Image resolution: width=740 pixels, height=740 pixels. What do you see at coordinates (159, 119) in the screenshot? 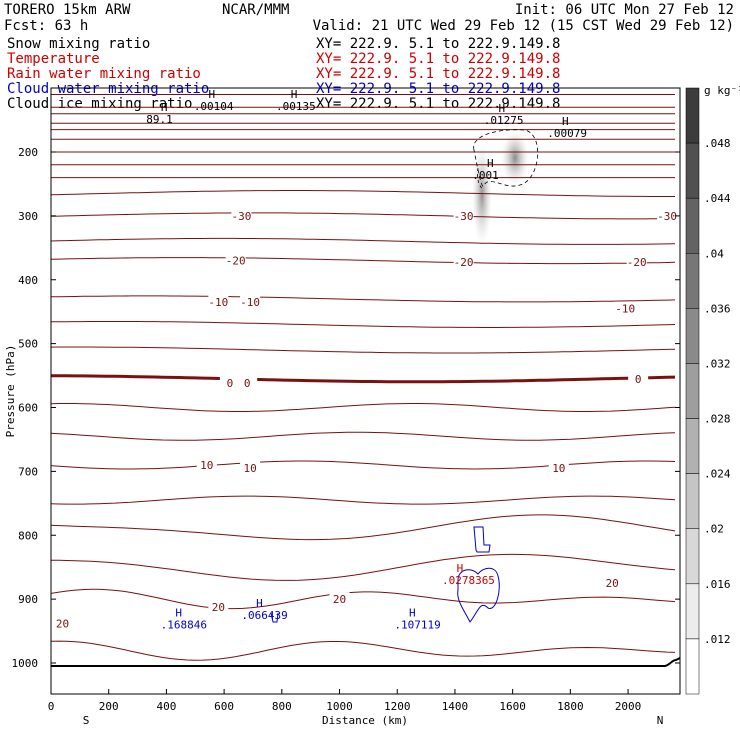
I see `max-value: 89.1` at bounding box center [159, 119].